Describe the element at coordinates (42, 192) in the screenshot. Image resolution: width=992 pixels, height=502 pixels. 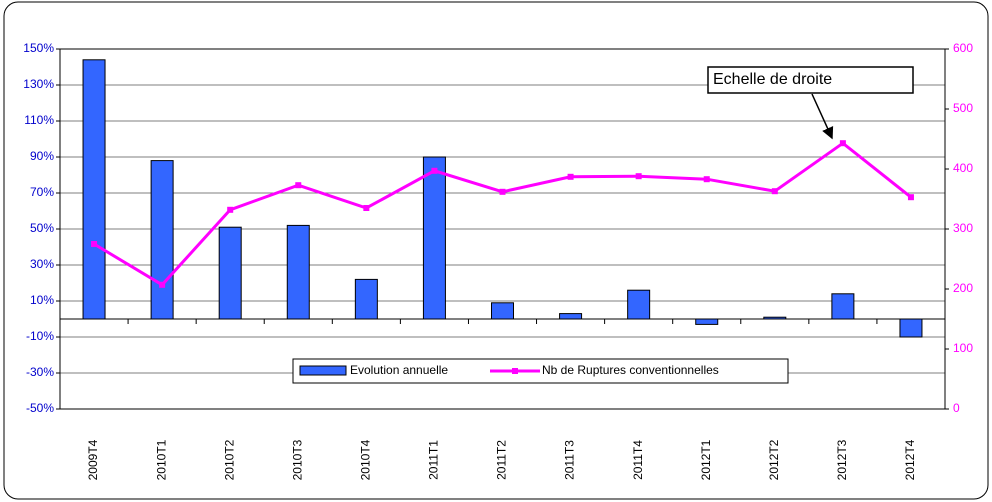
I see `y-tick-label: 70%` at that location.